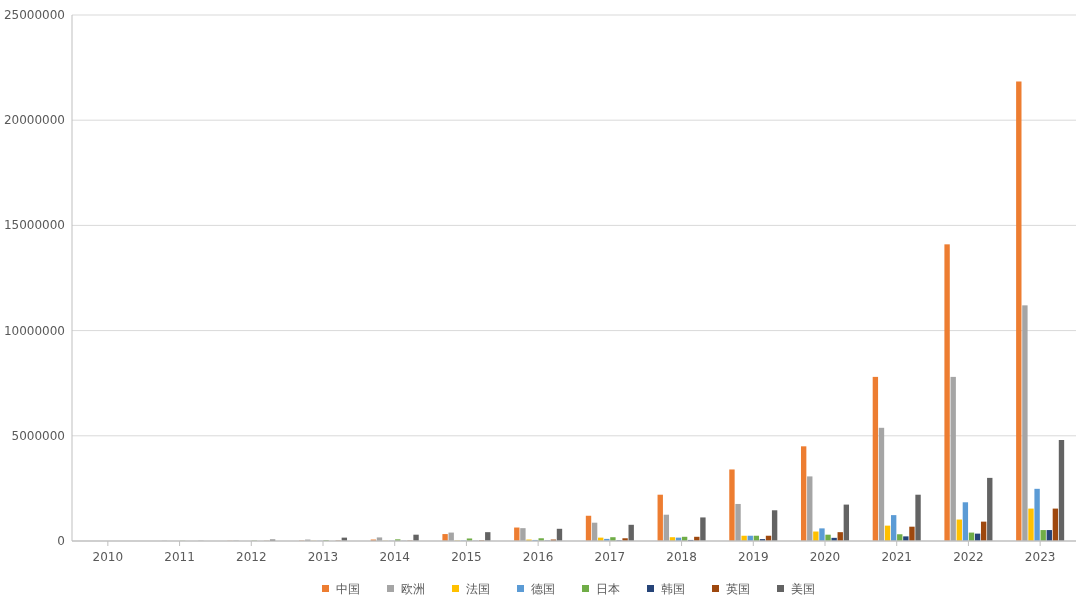  Describe the element at coordinates (34, 330) in the screenshot. I see `y-tick-label: 10000000` at that location.